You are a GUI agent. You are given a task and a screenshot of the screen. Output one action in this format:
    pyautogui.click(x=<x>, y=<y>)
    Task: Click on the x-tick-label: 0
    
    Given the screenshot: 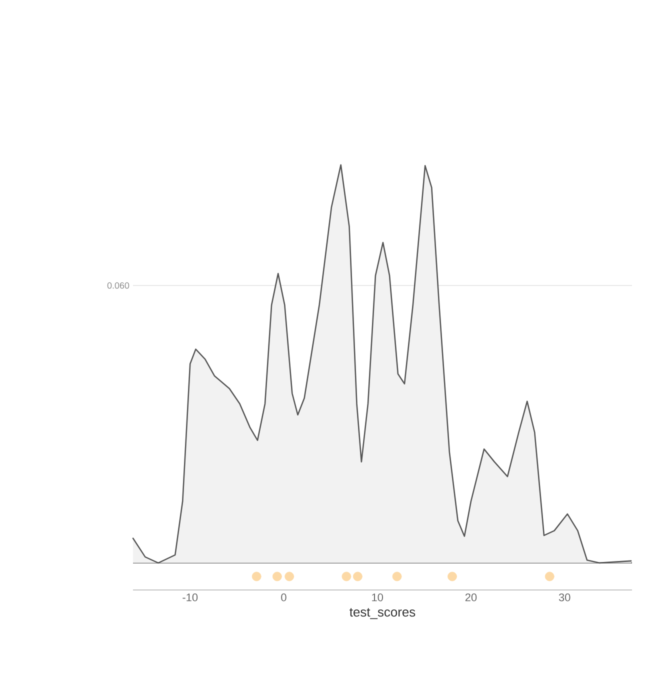 What is the action you would take?
    pyautogui.click(x=283, y=598)
    